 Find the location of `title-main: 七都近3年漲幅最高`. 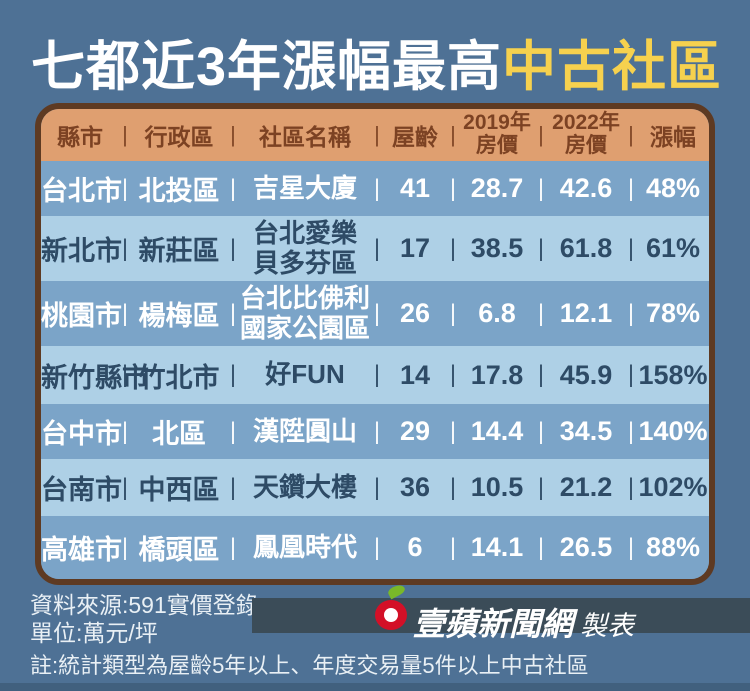

title-main: 七都近3年漲幅最高 is located at coordinates (267, 67).